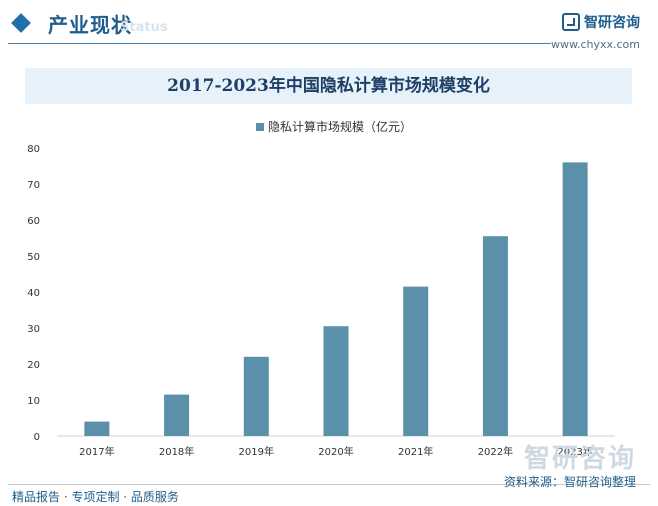 Image resolution: width=658 pixels, height=506 pixels. I want to click on brand-url: www.chyxx.com, so click(595, 44).